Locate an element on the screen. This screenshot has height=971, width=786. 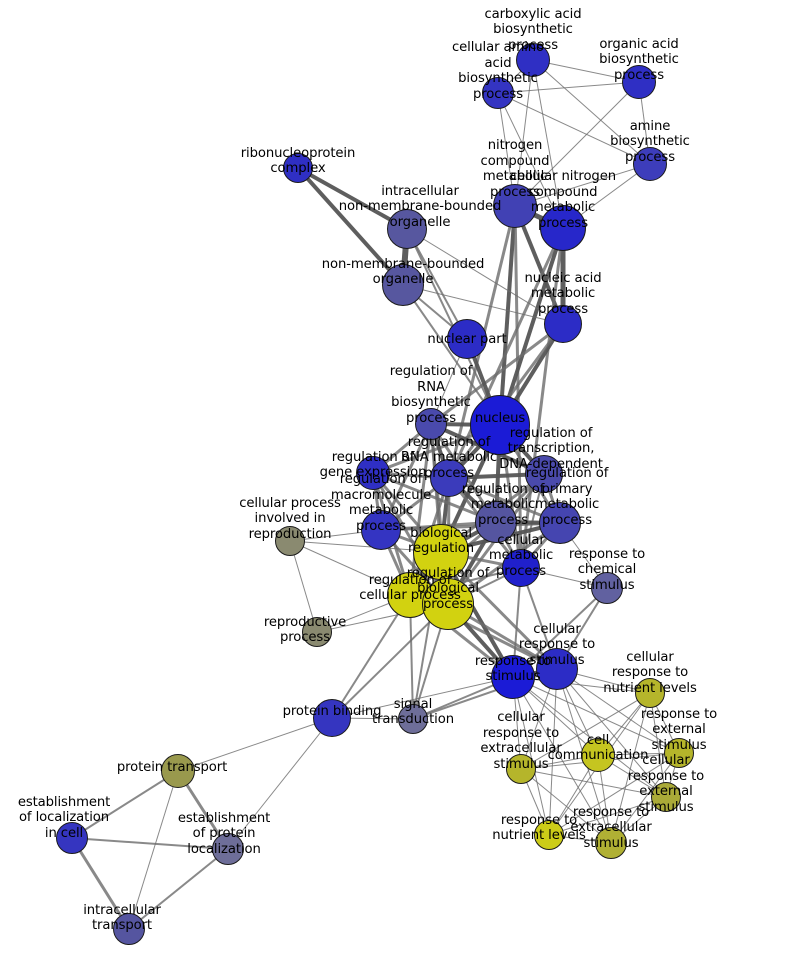
graph-node-cellular_response_to_extracellular_stimulus is located at coordinates (521, 769).